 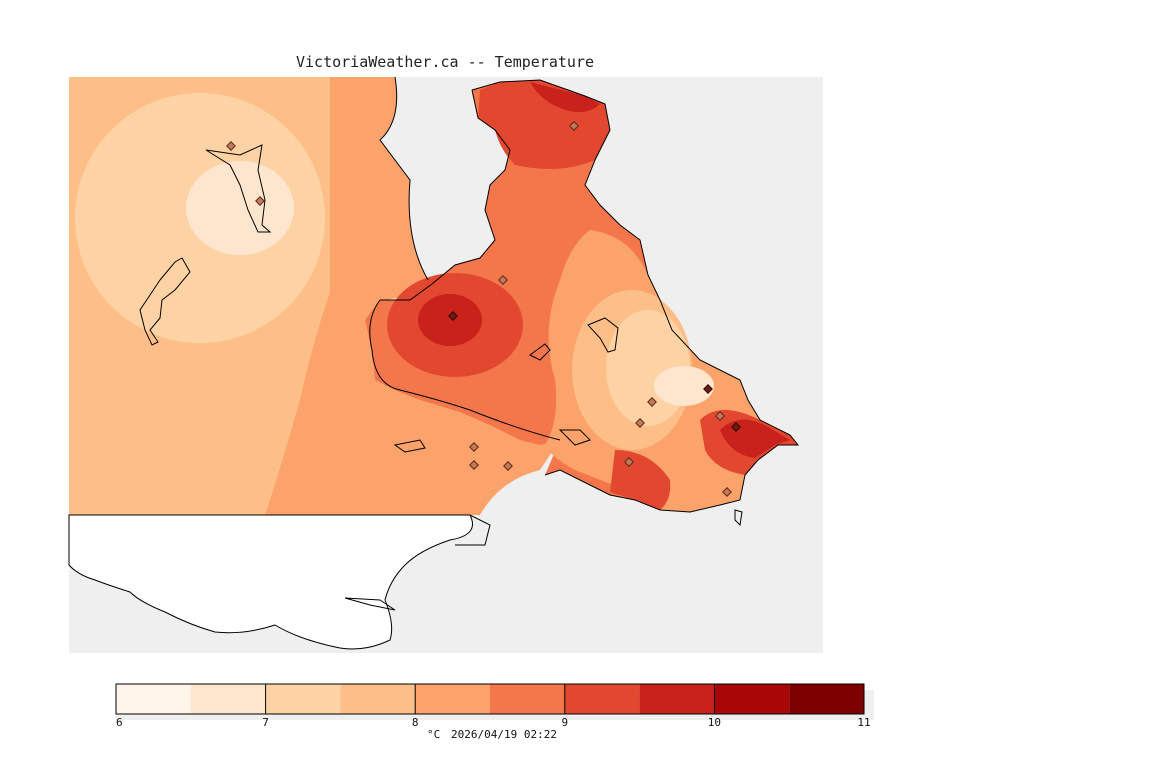 What do you see at coordinates (270, 582) in the screenshot?
I see `blank-land-south` at bounding box center [270, 582].